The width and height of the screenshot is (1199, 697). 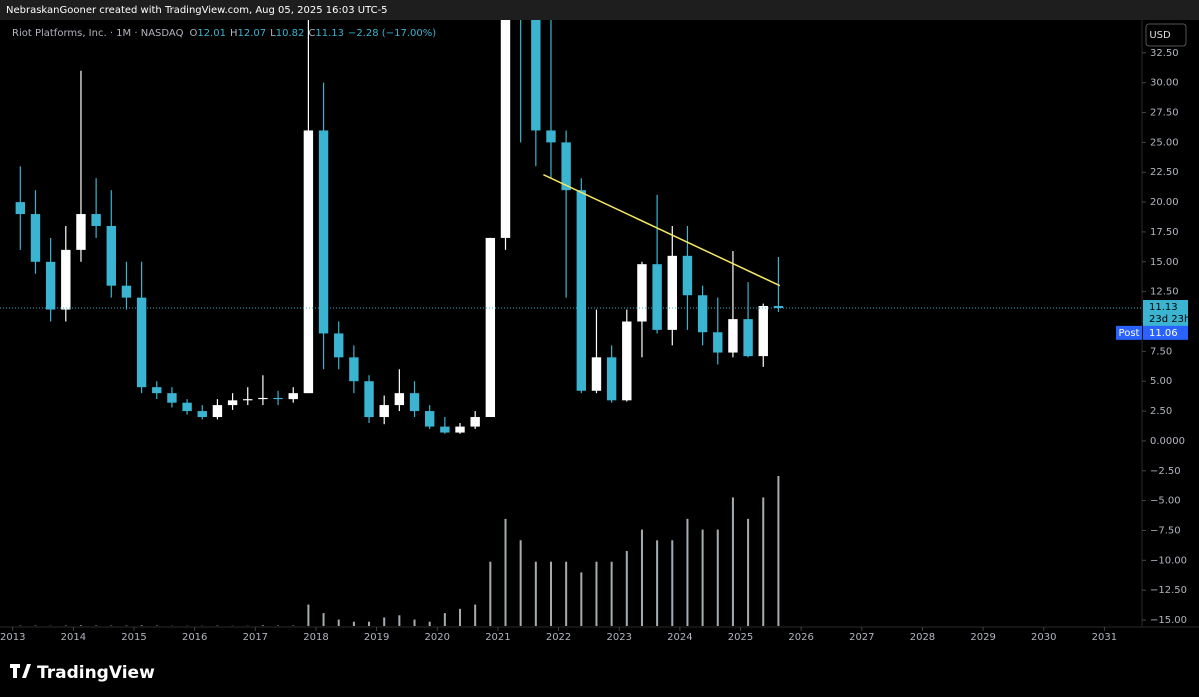 What do you see at coordinates (1164, 53) in the screenshot?
I see `y-tick-label: 32.50` at bounding box center [1164, 53].